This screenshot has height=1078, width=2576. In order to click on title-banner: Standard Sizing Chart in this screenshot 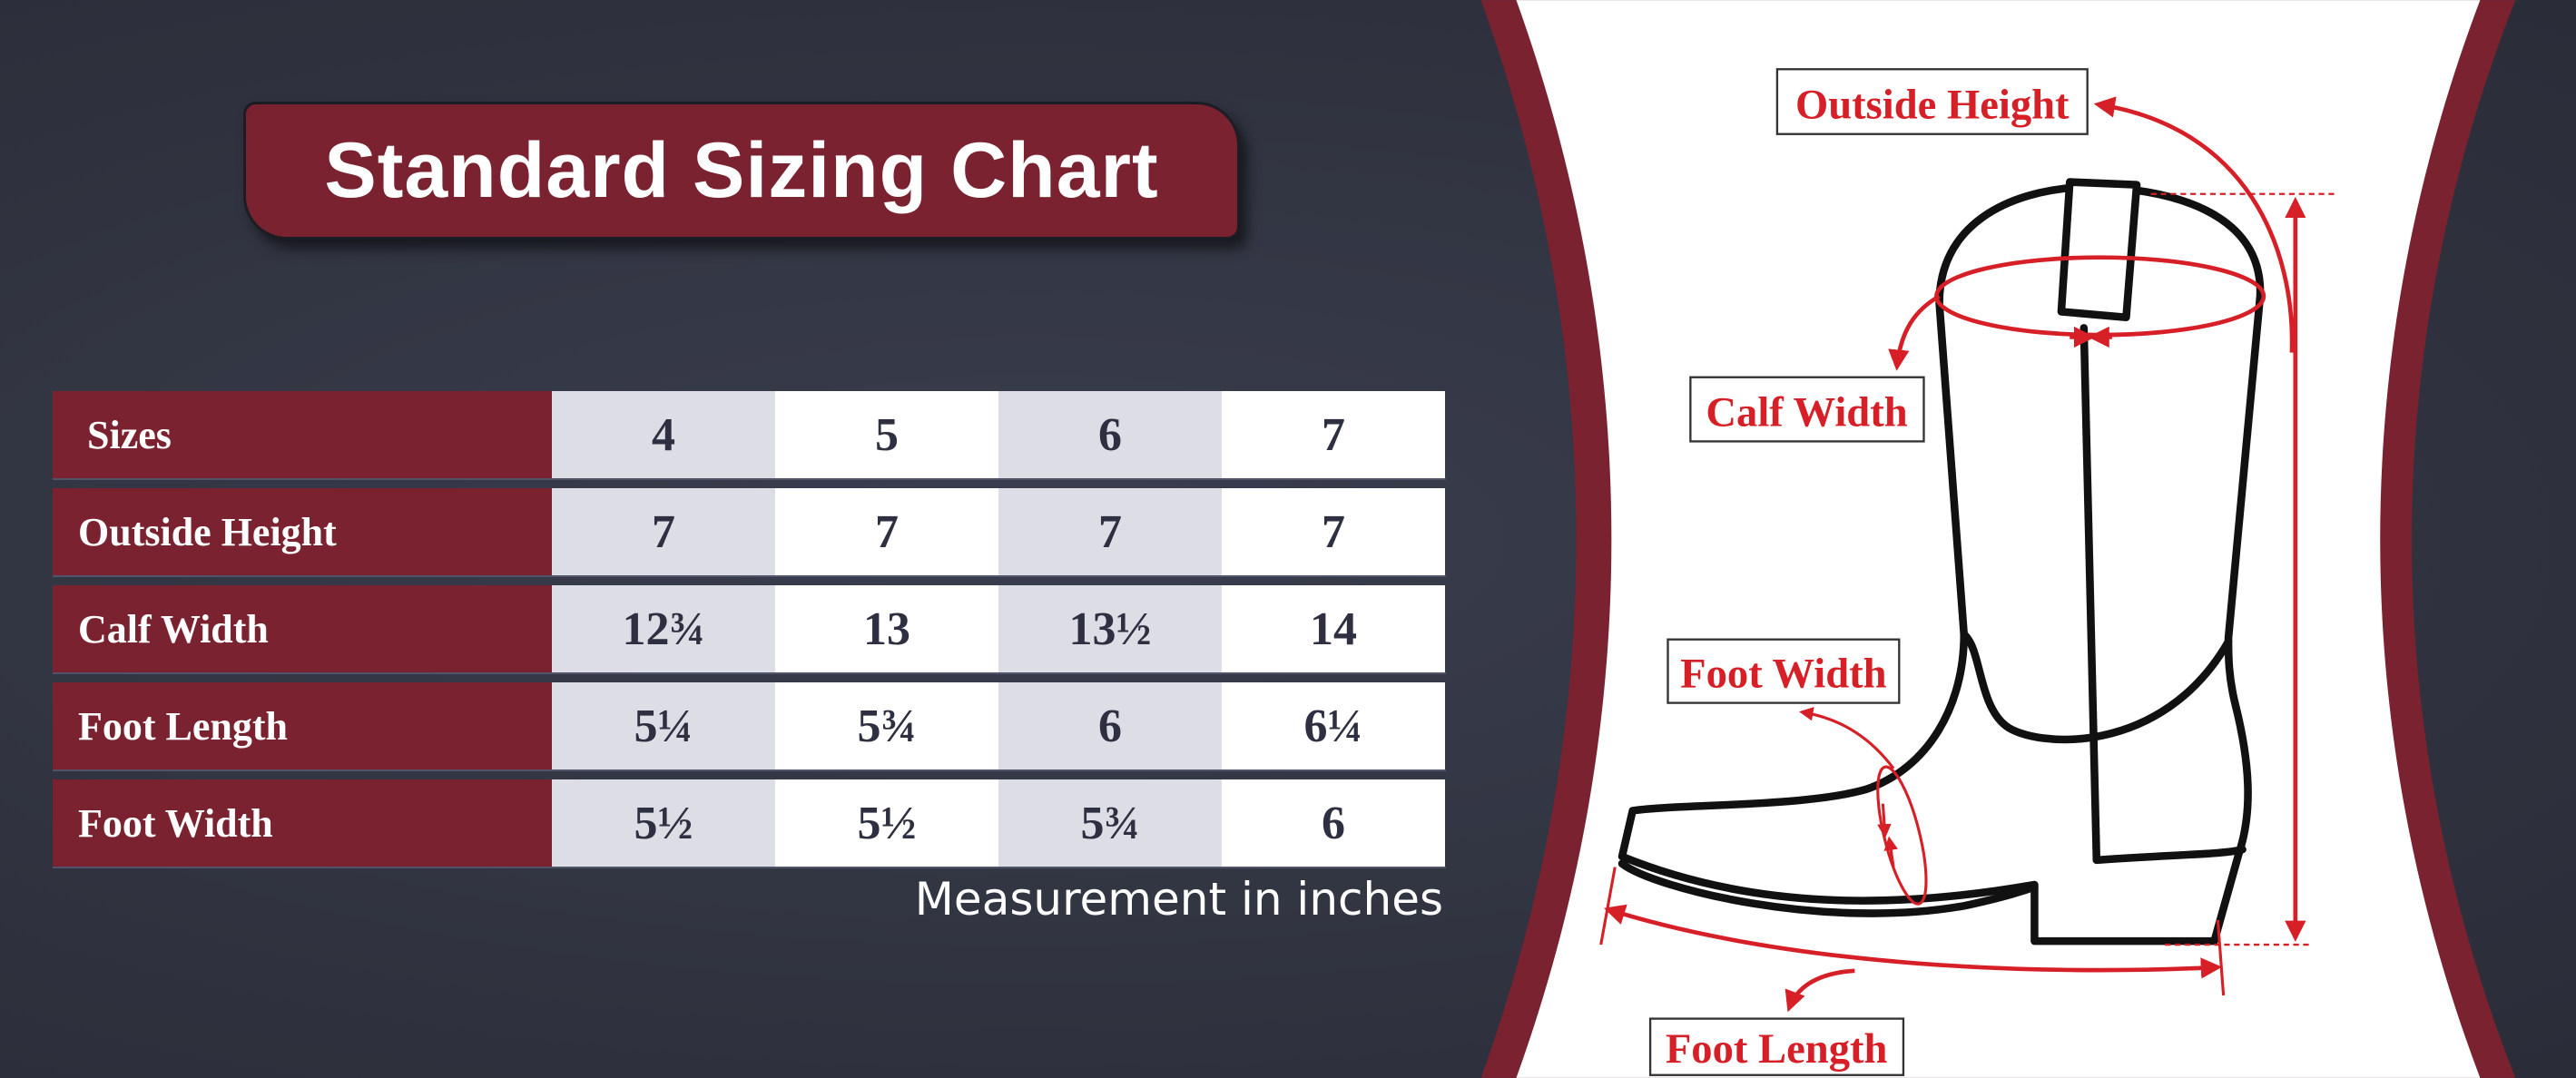, I will do `click(741, 171)`.